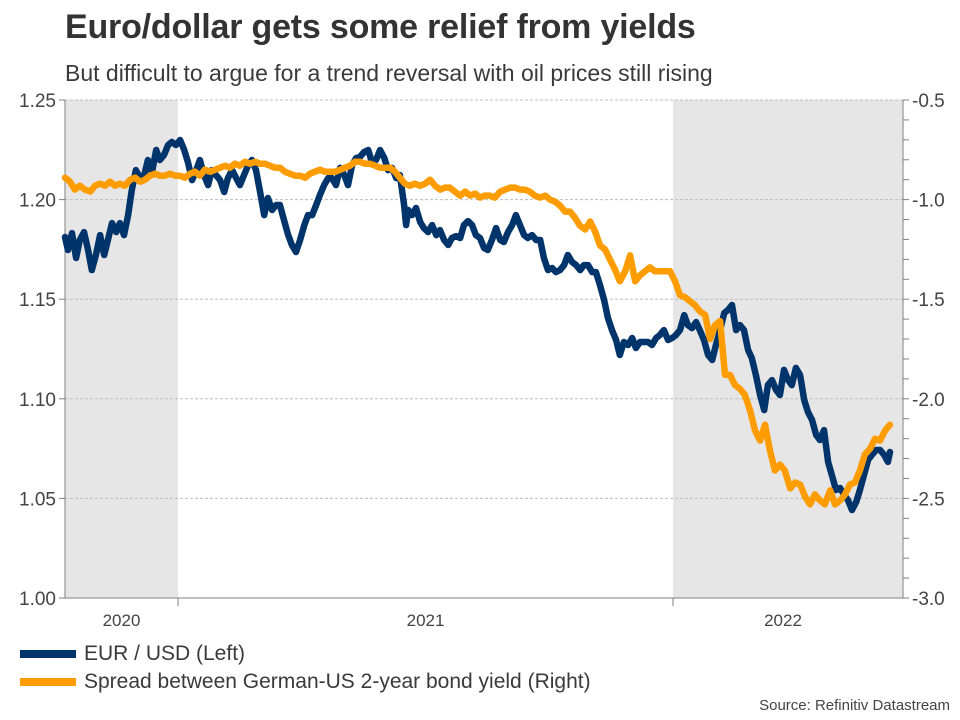 This screenshot has width=960, height=720. Describe the element at coordinates (122, 620) in the screenshot. I see `x-tick-label: 2020` at that location.